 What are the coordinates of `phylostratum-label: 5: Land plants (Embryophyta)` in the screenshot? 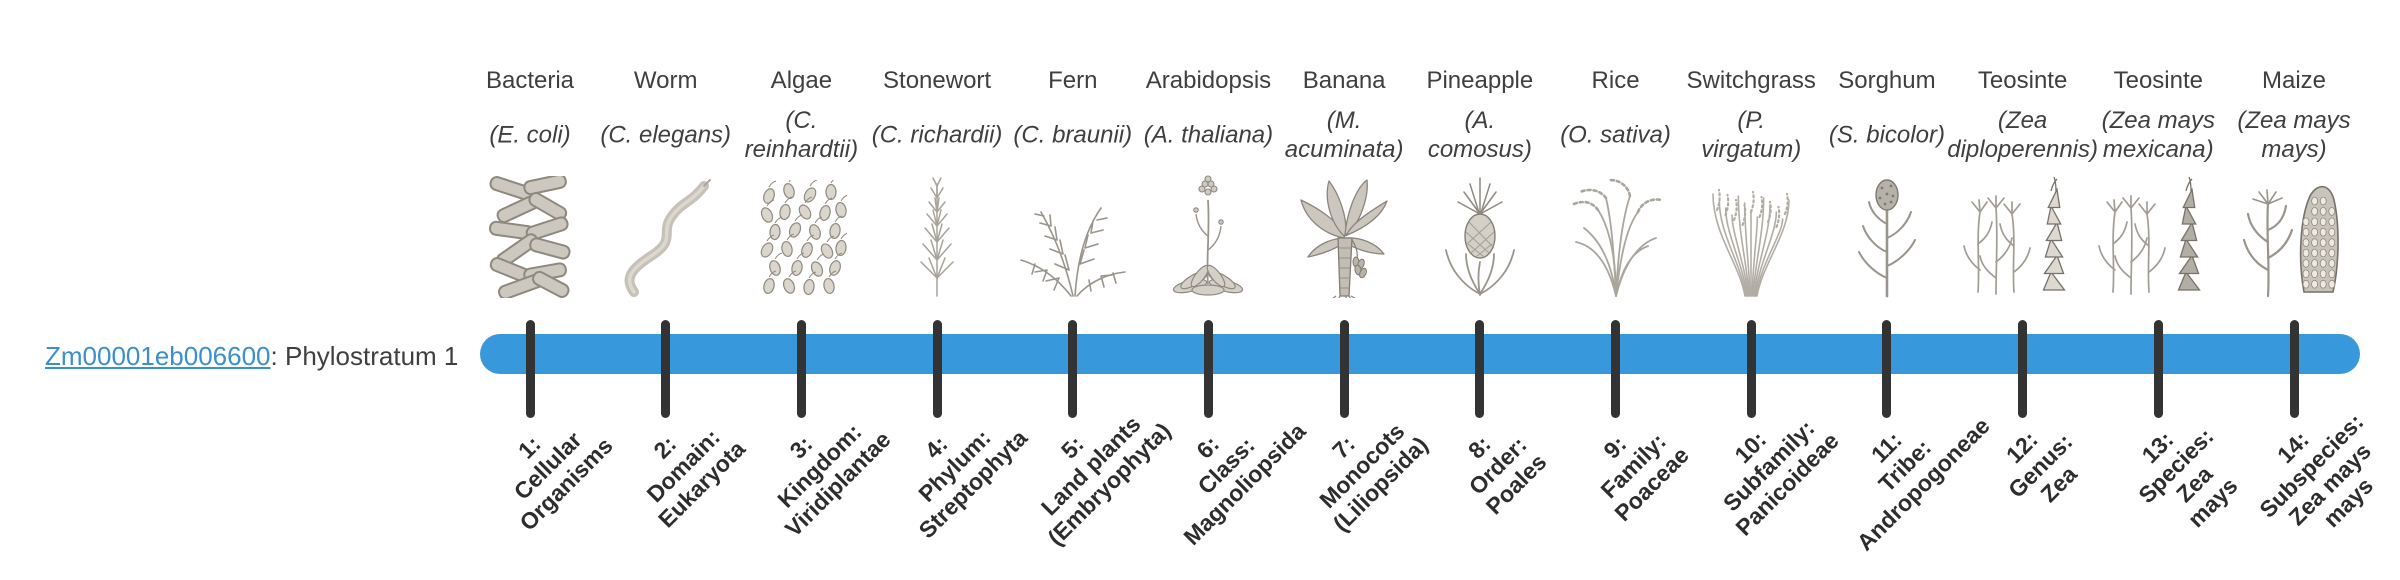 It's located at (1105, 480).